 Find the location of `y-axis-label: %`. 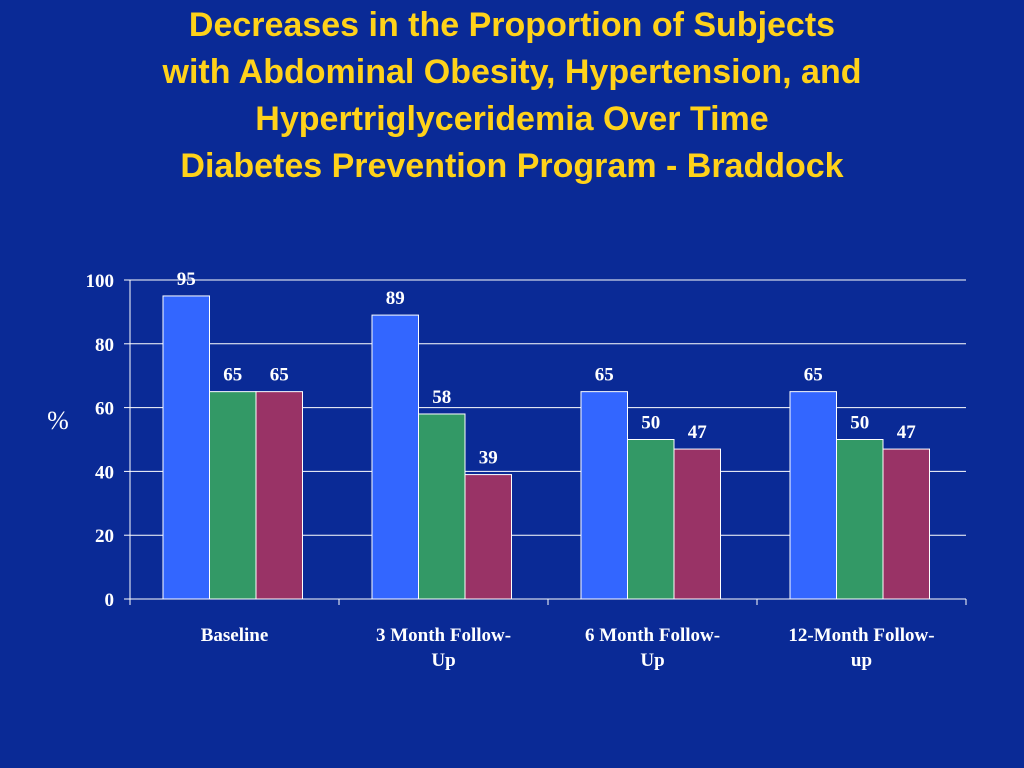

y-axis-label: % is located at coordinates (58, 420).